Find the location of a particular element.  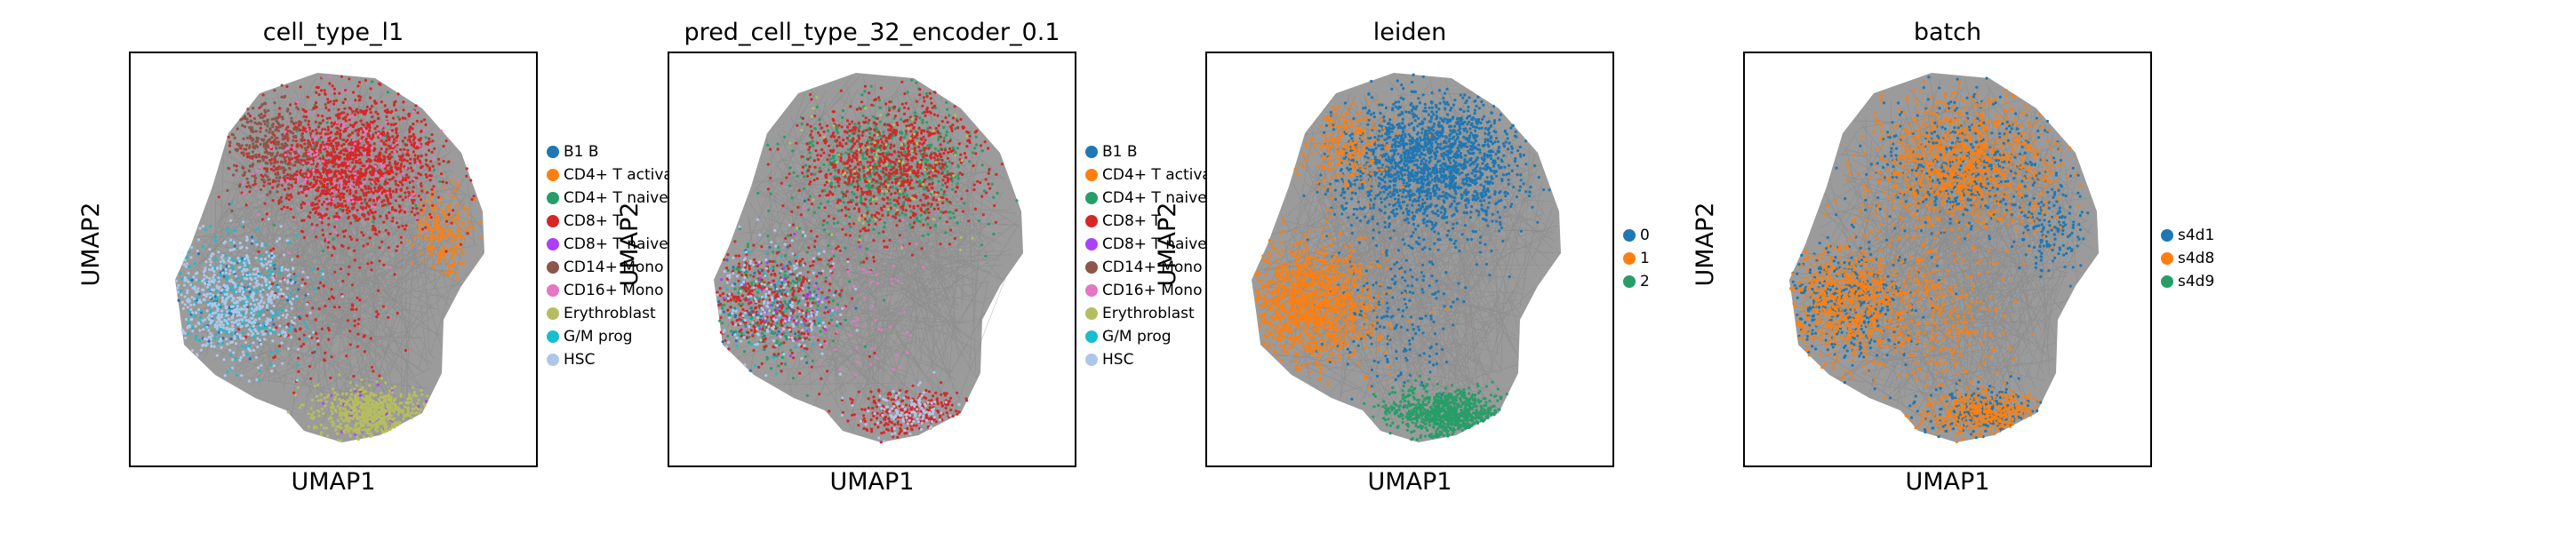

scatter-series-cd4-t-activa is located at coordinates (442, 226).